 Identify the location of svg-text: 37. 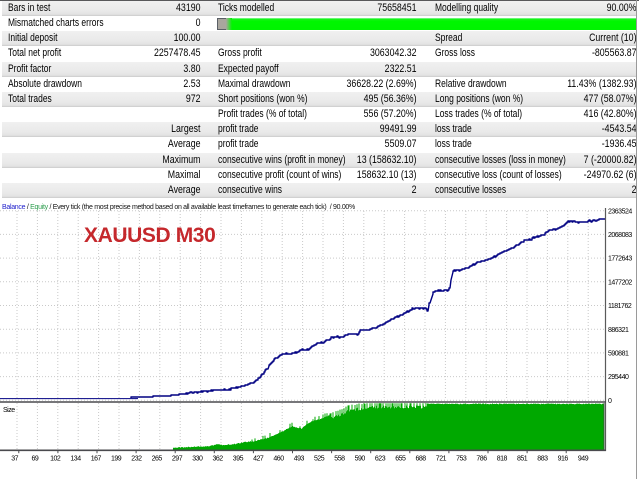
(14, 459).